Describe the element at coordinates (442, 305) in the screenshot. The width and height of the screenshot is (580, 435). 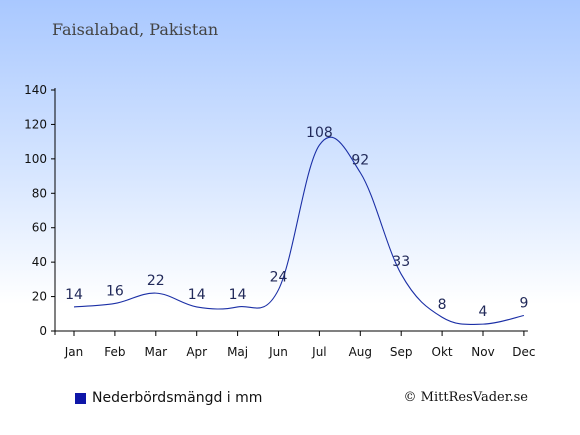
I see `data-label: 8` at that location.